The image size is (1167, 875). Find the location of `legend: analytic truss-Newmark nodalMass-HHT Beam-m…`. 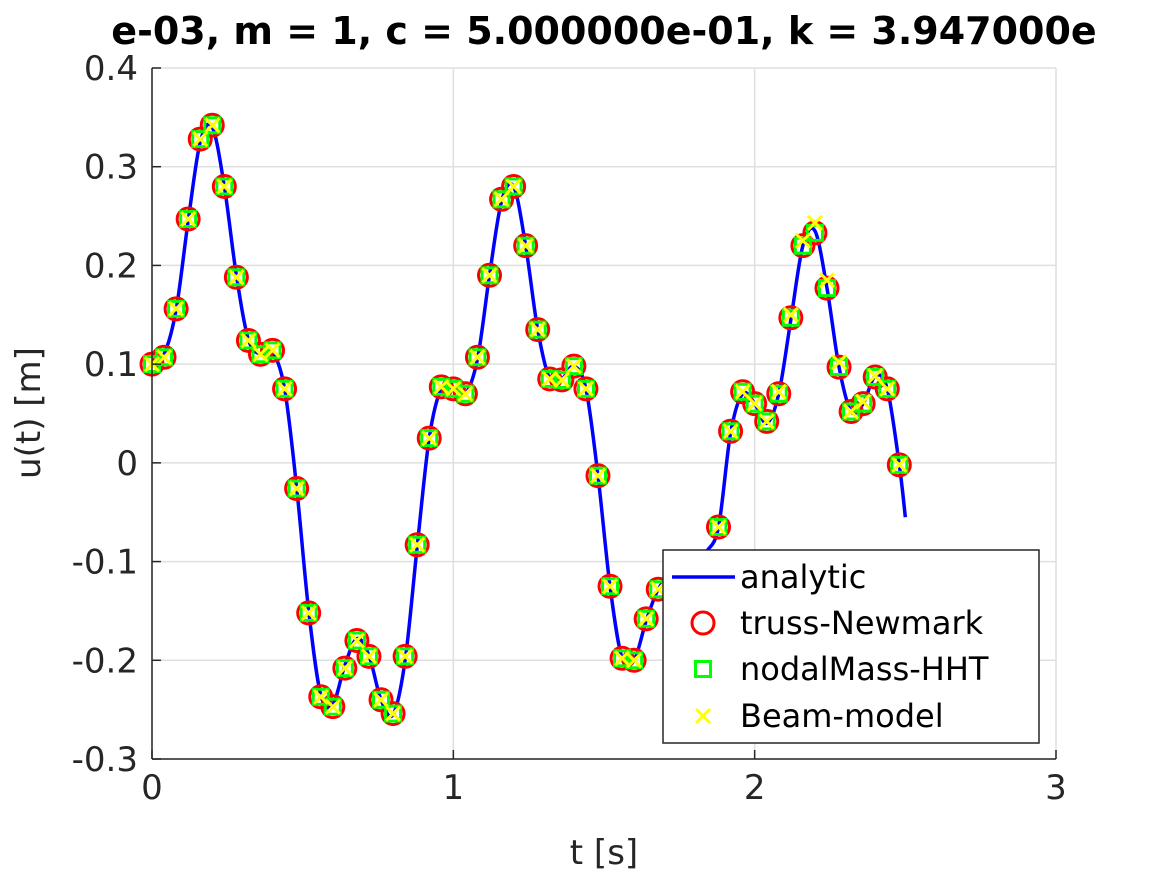

legend: analytic truss-Newmark nodalMass-HHT Beam-m… is located at coordinates (851, 646).